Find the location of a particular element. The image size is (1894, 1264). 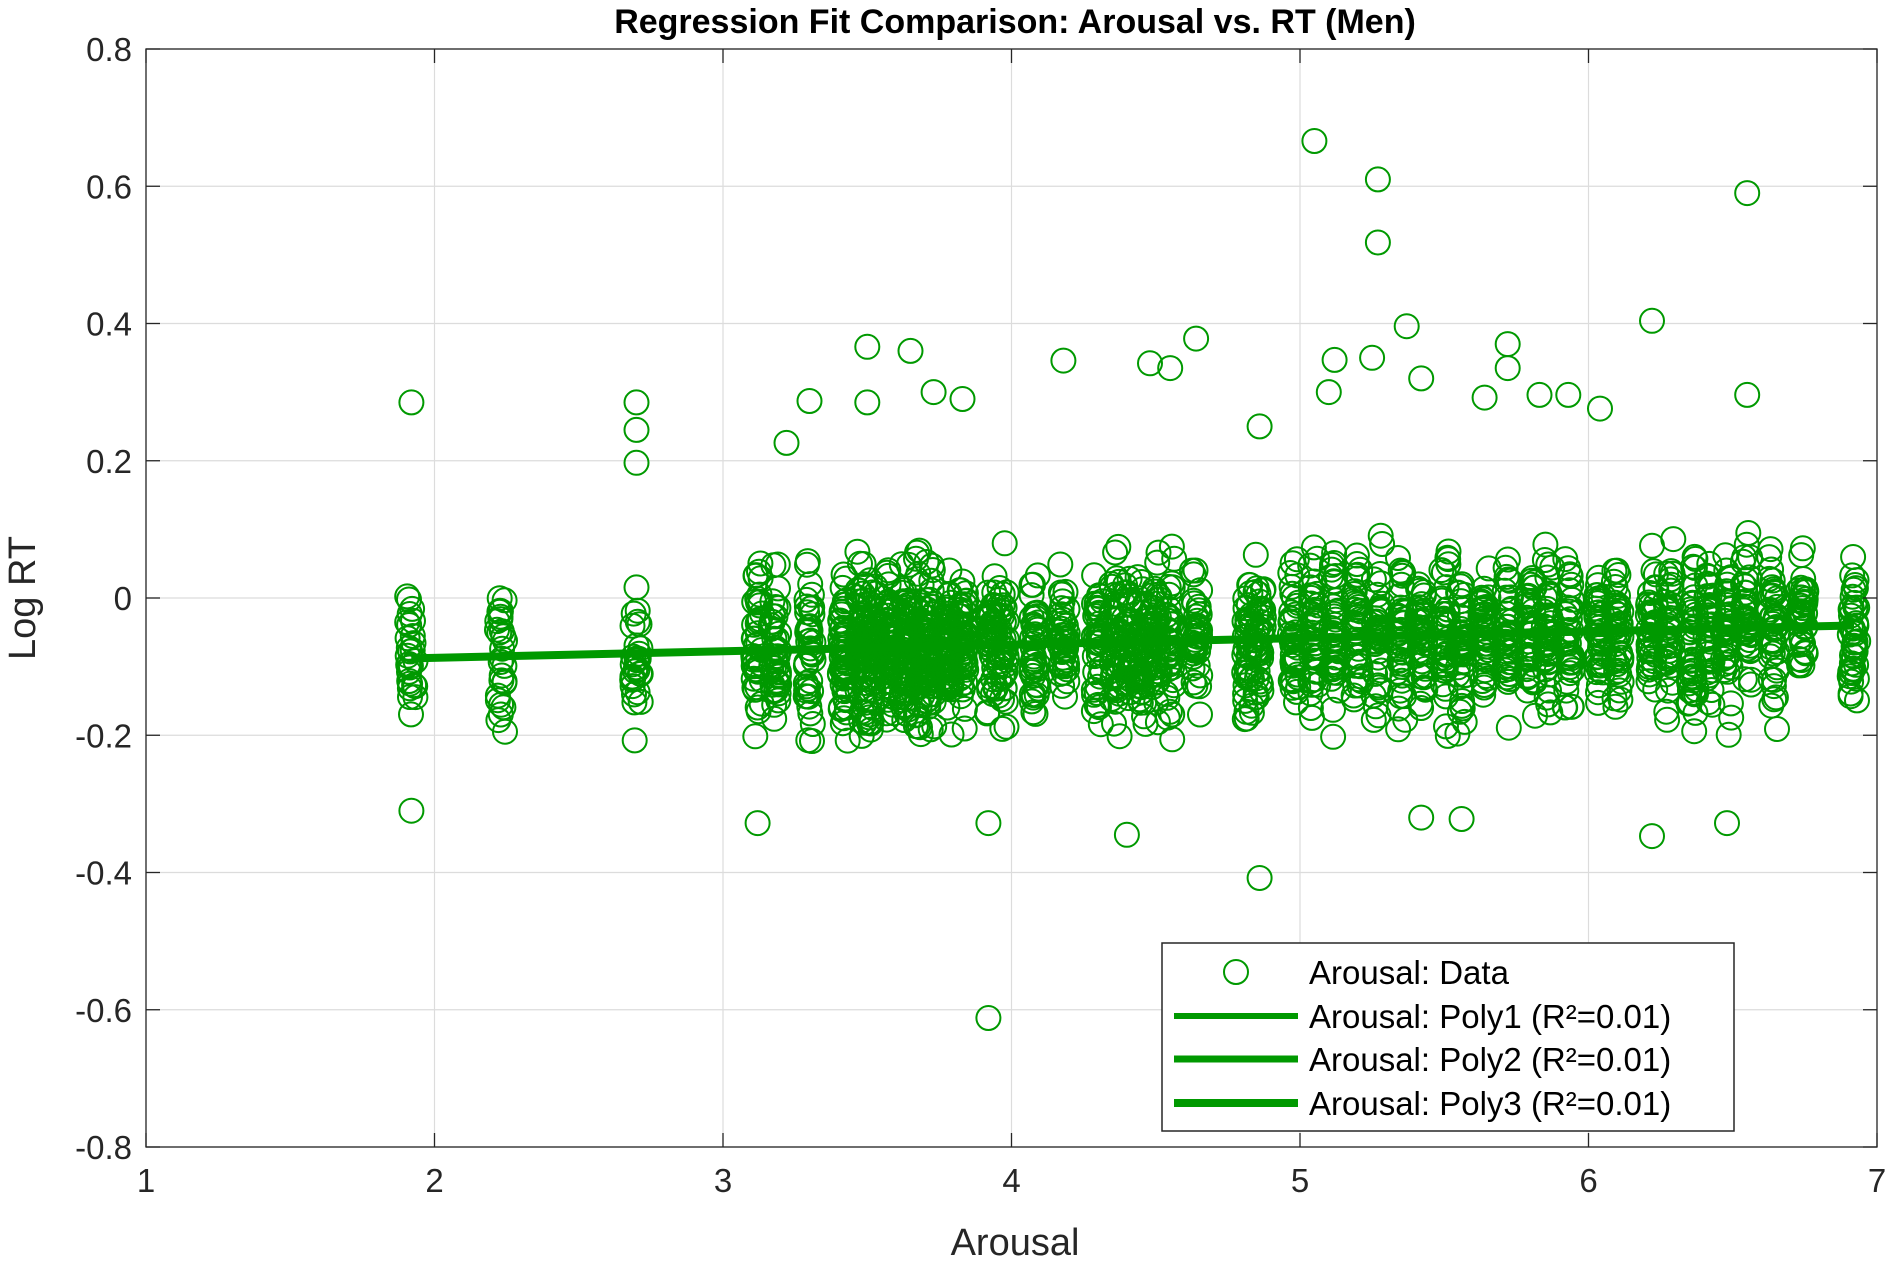

x-tick-label: 4 is located at coordinates (1011, 1180).